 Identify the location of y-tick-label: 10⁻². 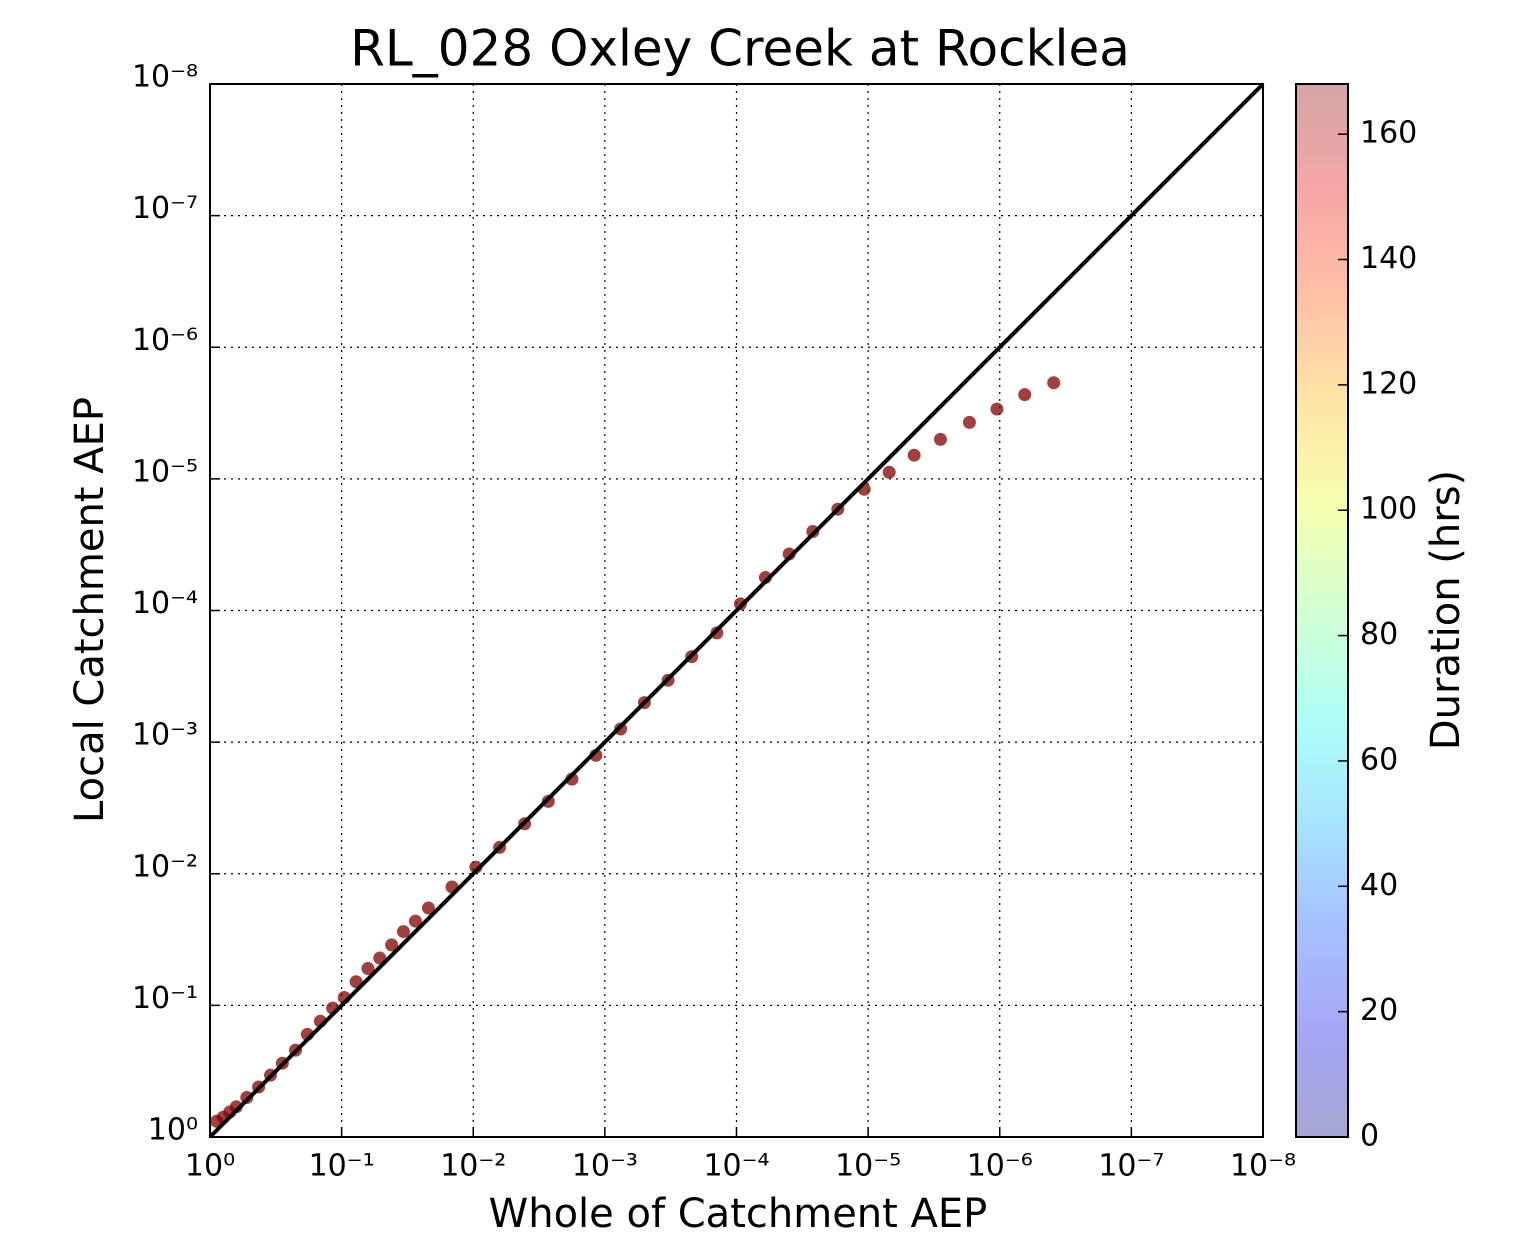
(165, 866).